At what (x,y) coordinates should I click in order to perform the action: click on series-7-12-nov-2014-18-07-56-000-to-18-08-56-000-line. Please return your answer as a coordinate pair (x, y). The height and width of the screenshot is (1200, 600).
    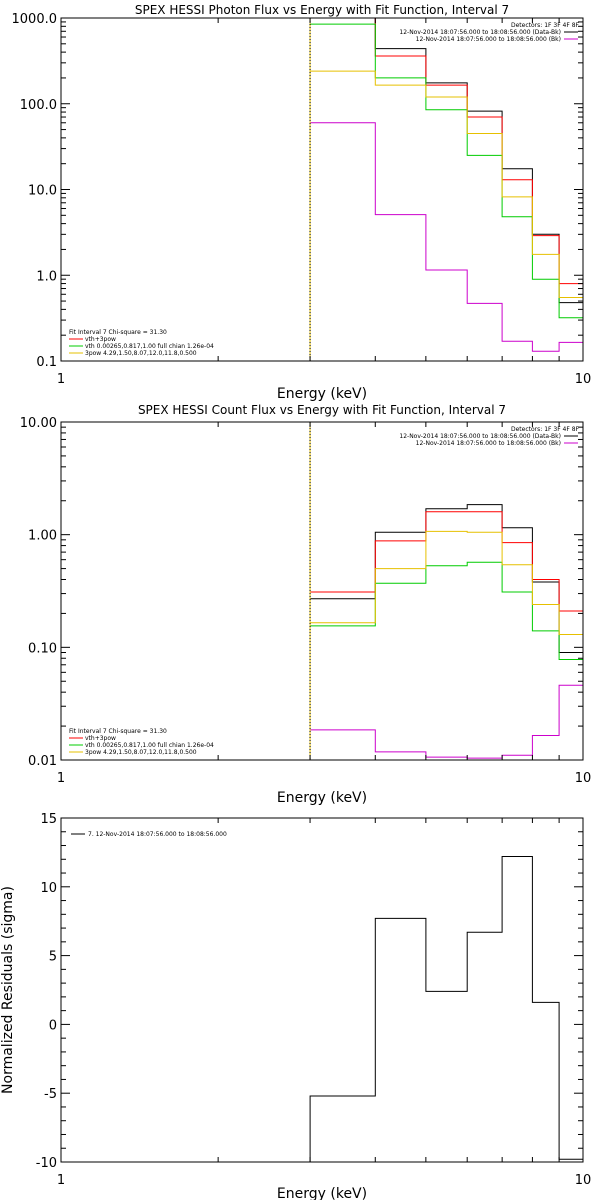
    Looking at the image, I should click on (446, 1009).